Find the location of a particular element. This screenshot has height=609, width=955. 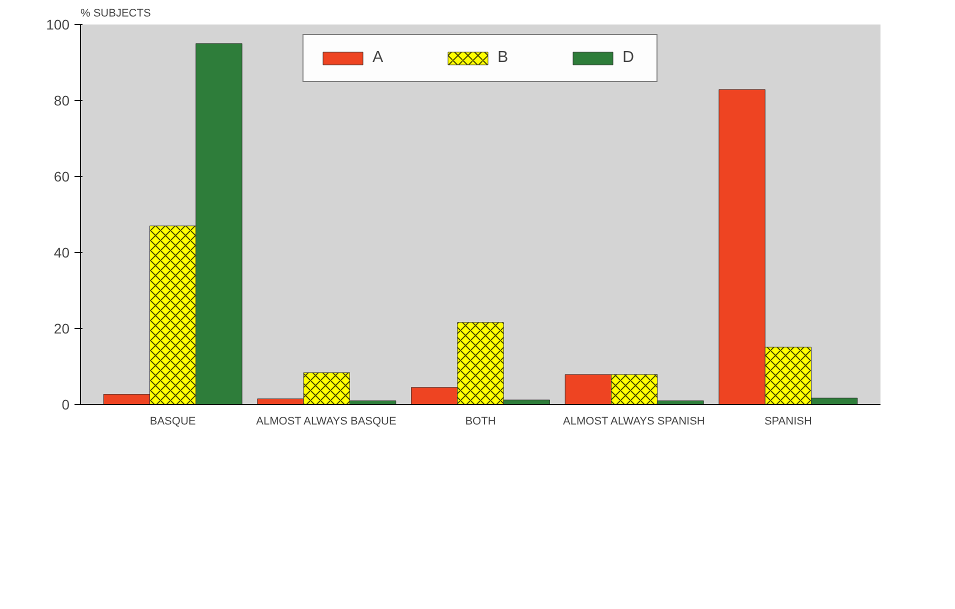

y-tick-label: 80 is located at coordinates (62, 100).